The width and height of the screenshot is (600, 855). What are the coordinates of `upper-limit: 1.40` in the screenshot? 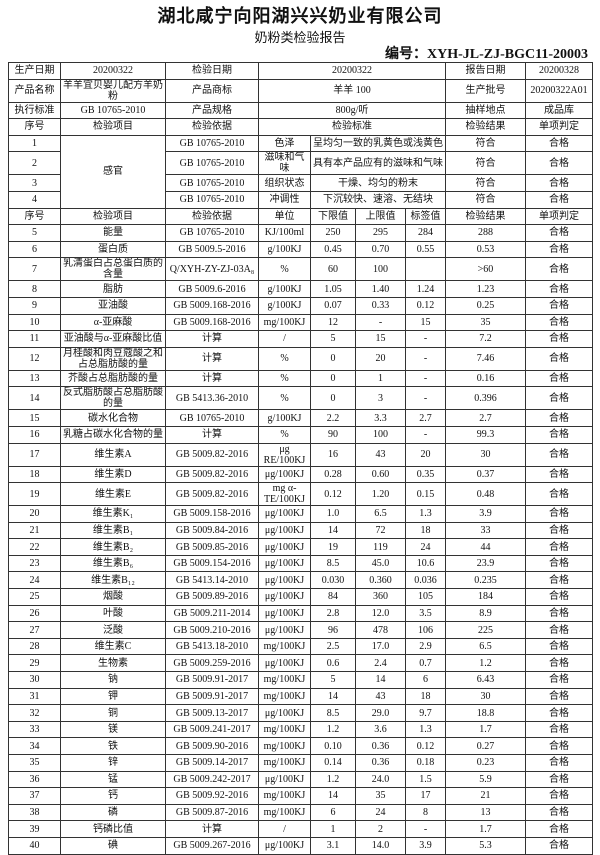 It's located at (380, 289).